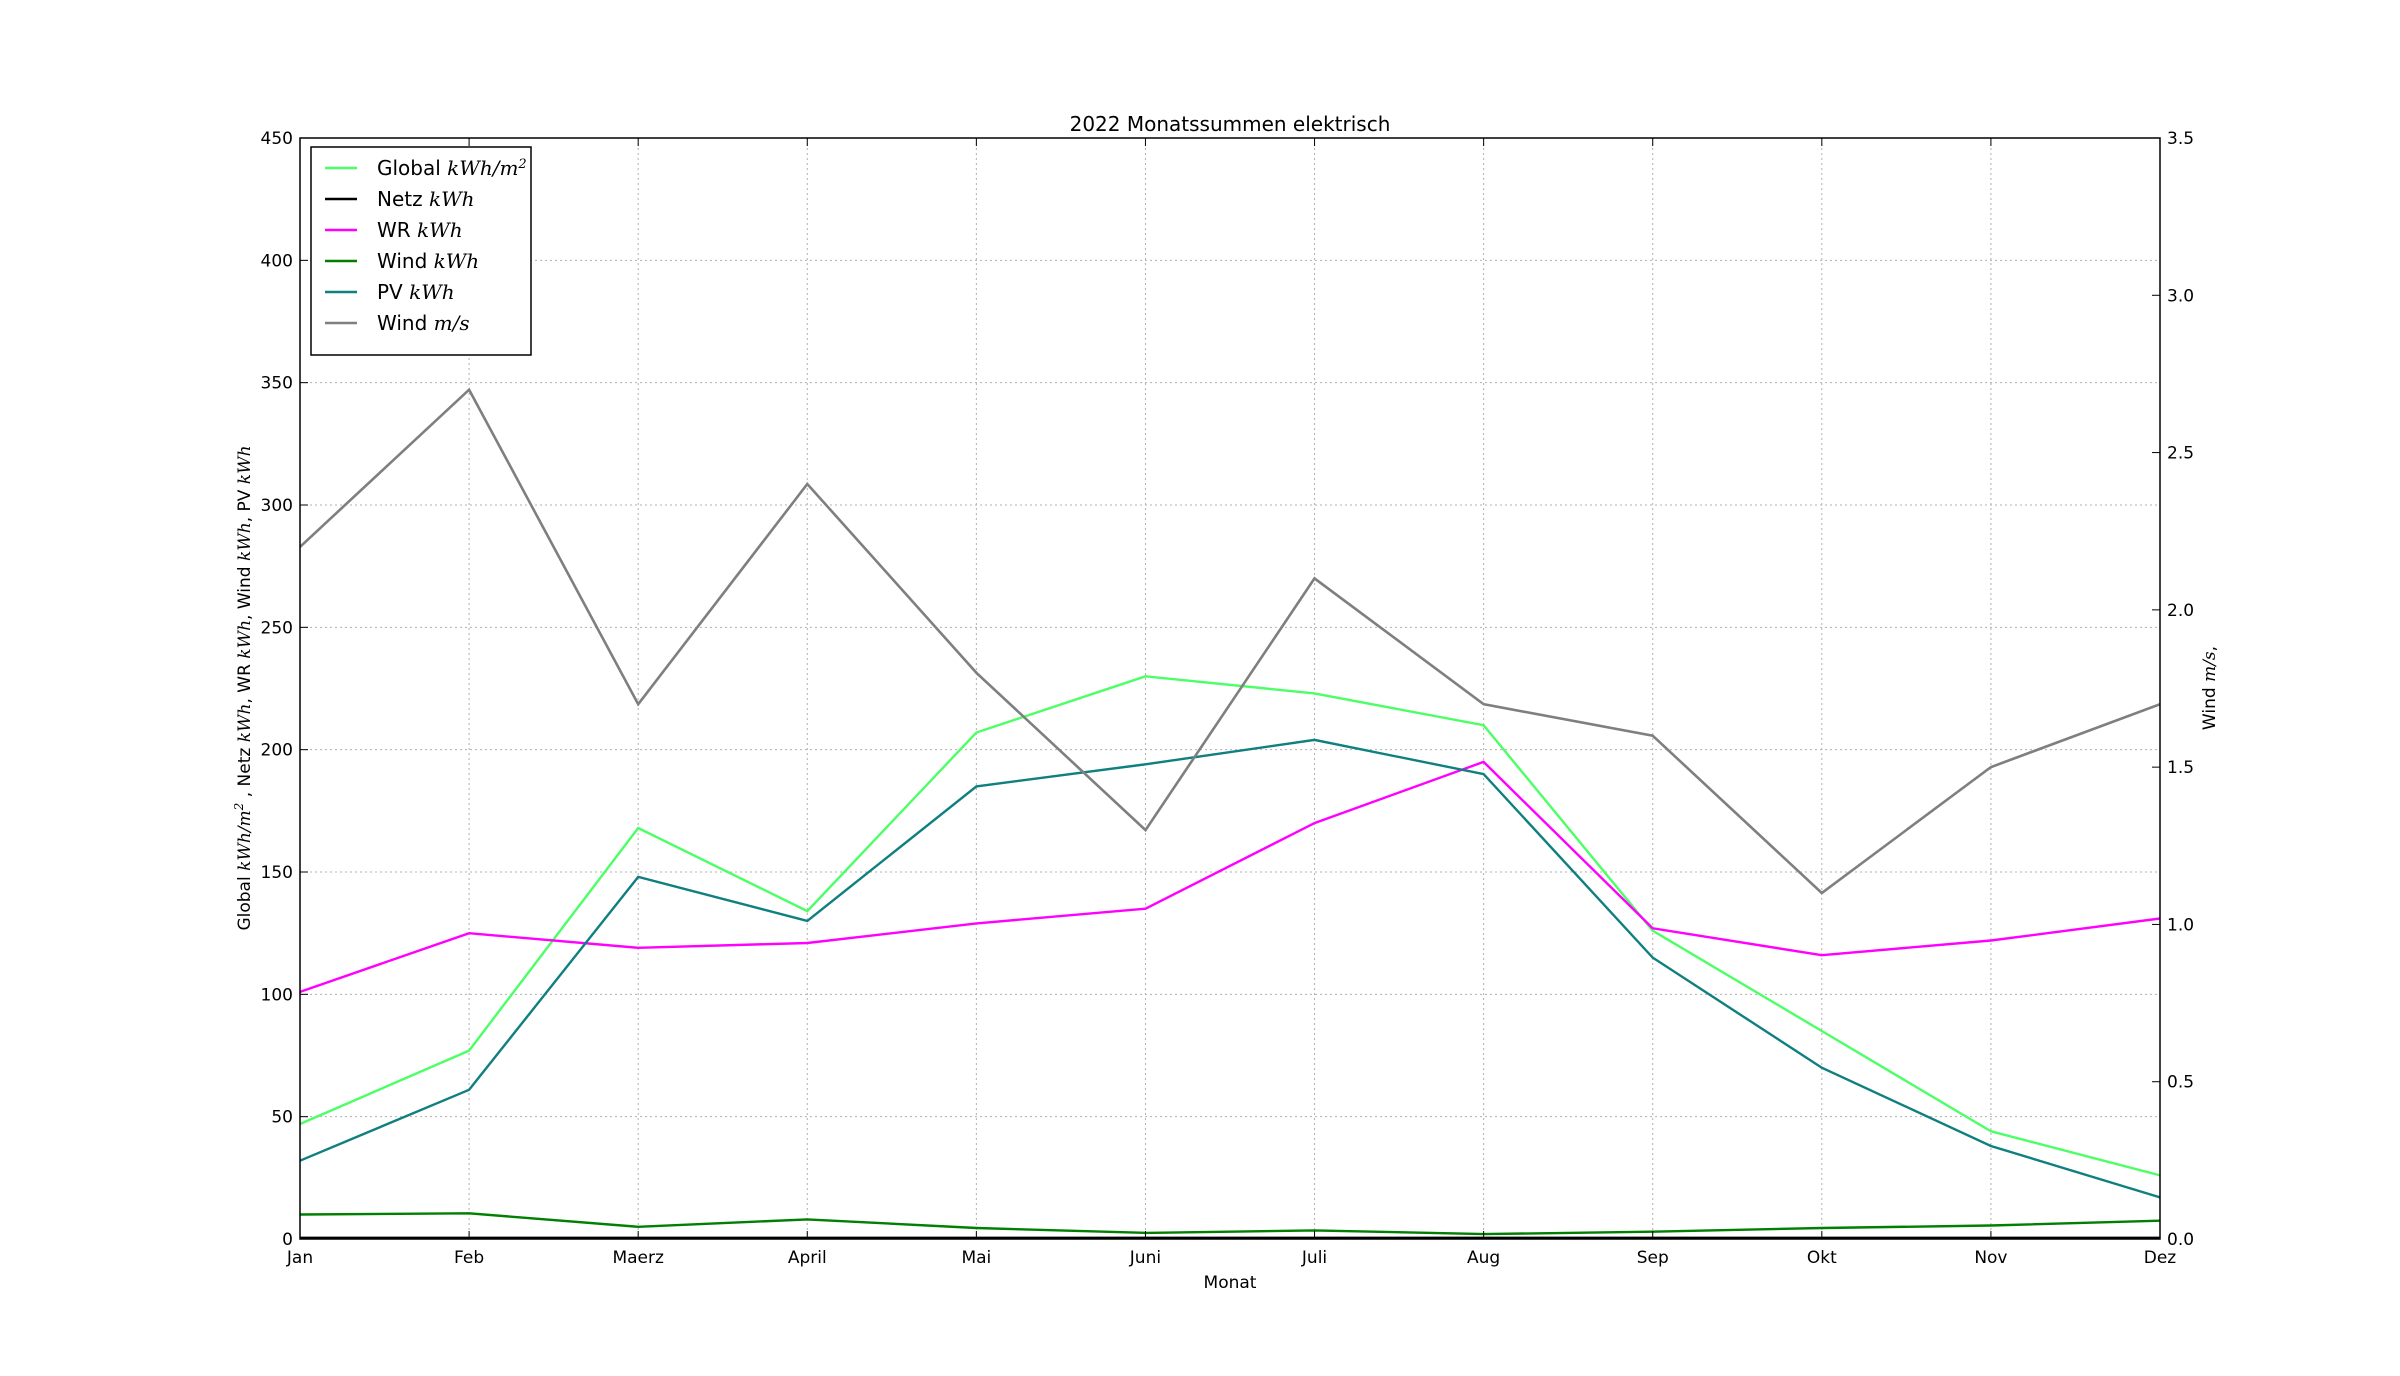 Image resolution: width=2400 pixels, height=1376 pixels. Describe the element at coordinates (1230, 124) in the screenshot. I see `chart-title: 2022 Monatssummen elektrisch` at that location.